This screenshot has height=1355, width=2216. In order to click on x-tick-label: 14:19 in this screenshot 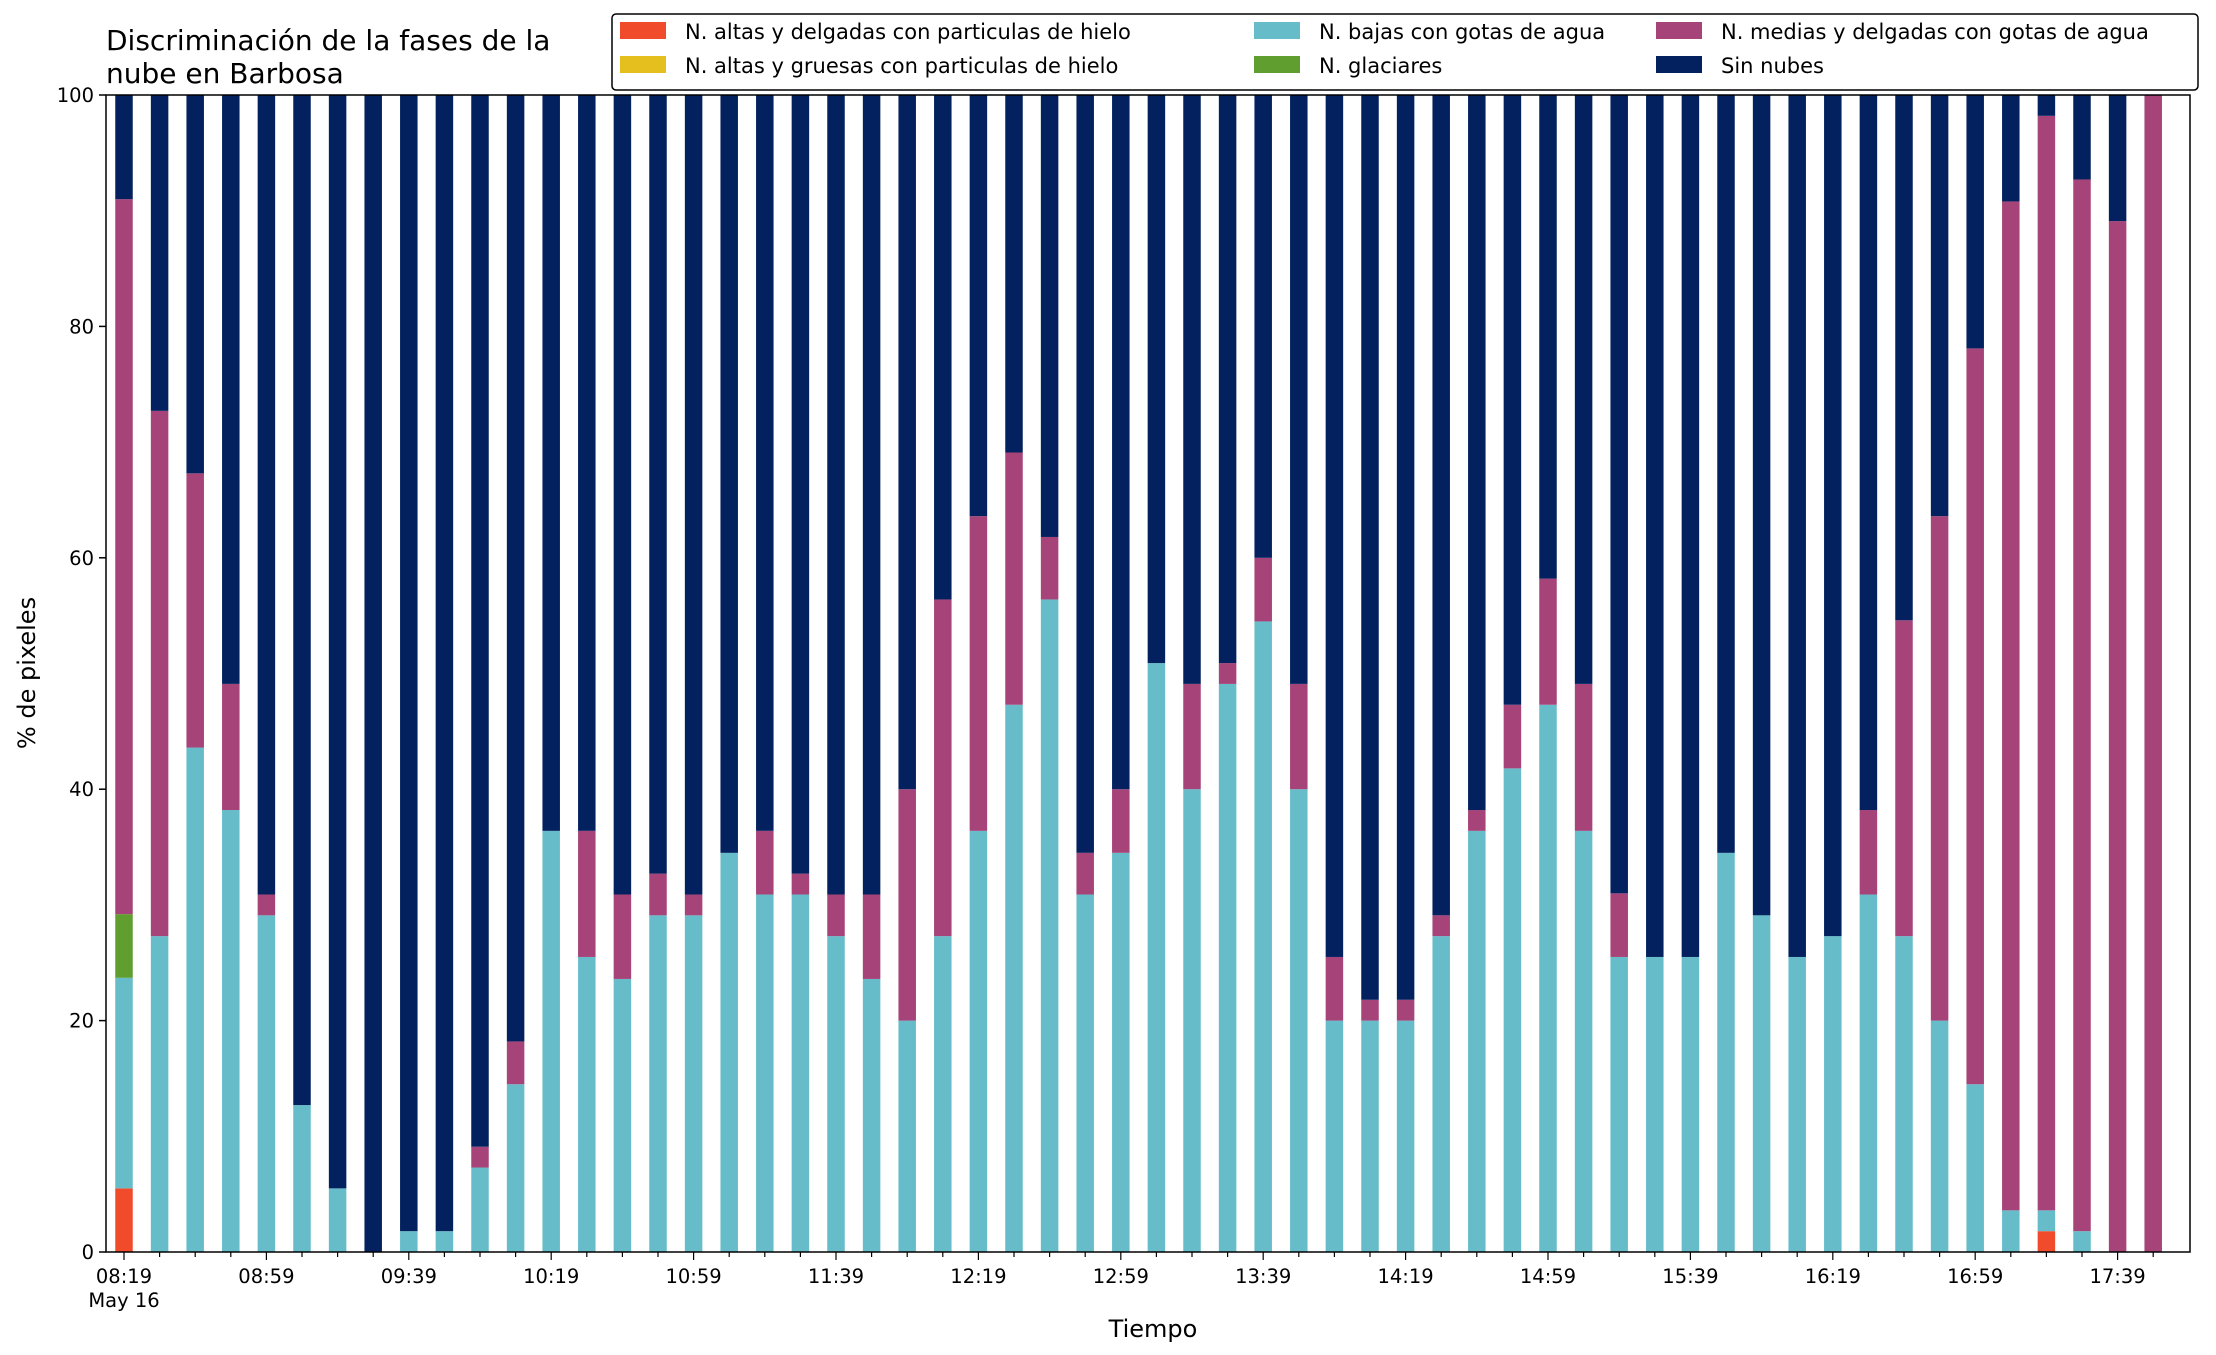, I will do `click(1405, 1276)`.